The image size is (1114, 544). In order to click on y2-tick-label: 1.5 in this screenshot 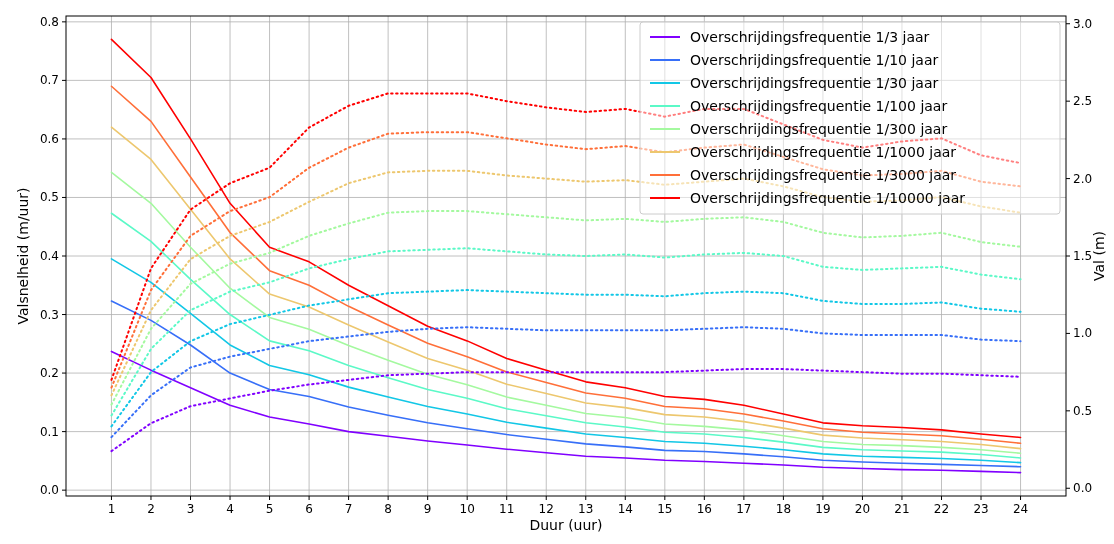, I will do `click(1083, 256)`.